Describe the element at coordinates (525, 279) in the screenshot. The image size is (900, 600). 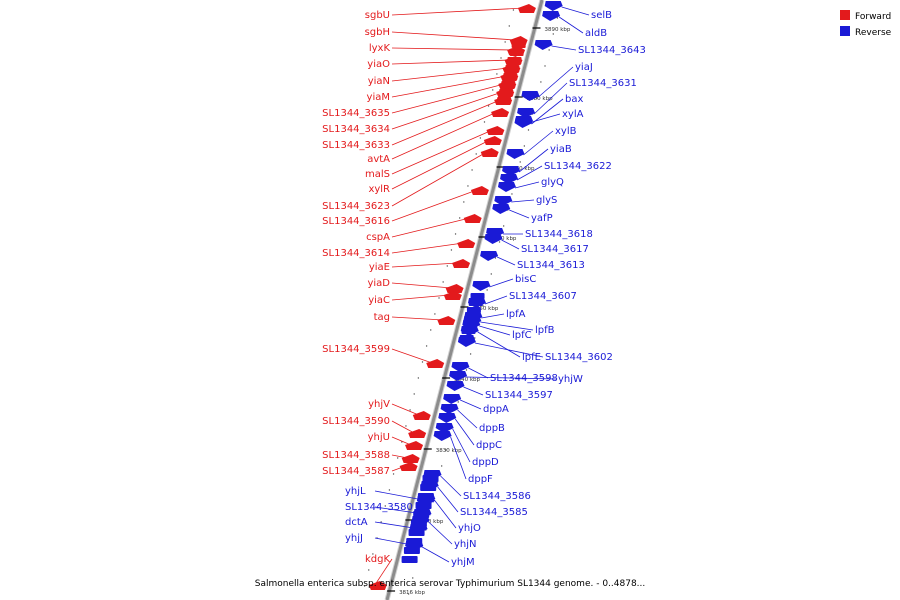
I see `reverse-gene-label: bisC` at that location.